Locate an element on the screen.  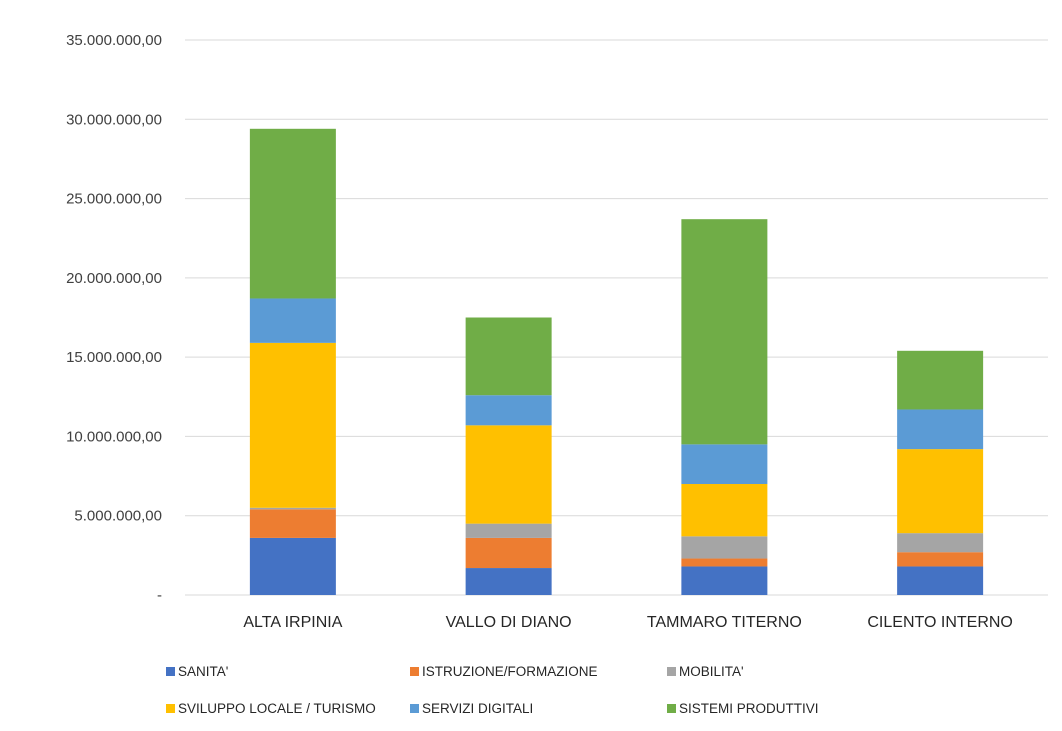
legend-label: SERVIZI DIGITALI is located at coordinates (477, 708).